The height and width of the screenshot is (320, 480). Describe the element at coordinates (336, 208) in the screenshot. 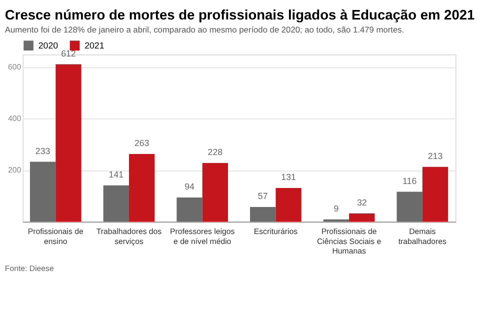

I see `data-label: 9` at that location.